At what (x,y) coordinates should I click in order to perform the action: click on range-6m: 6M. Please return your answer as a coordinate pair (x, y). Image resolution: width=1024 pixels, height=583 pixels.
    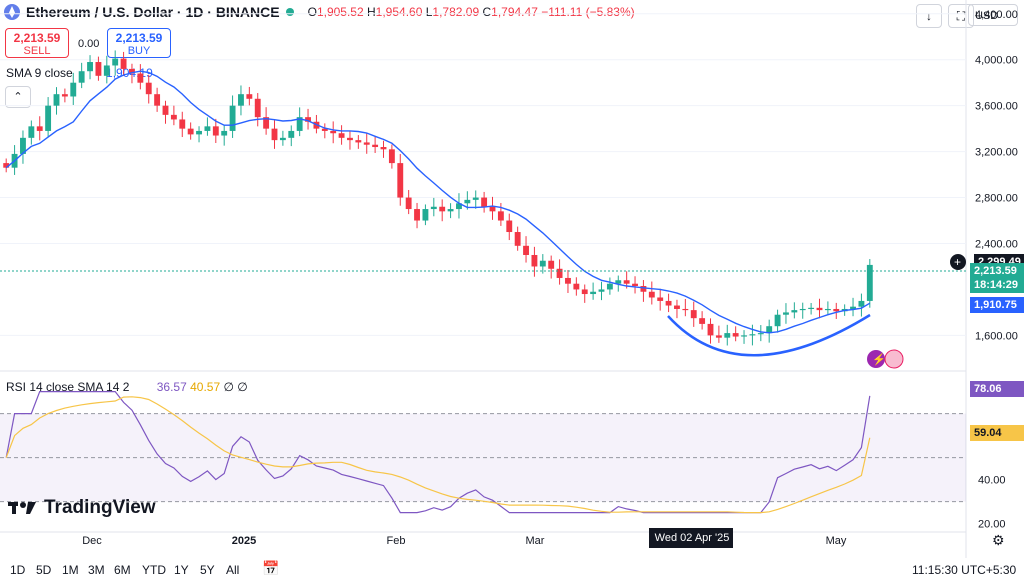
    Looking at the image, I should click on (122, 570).